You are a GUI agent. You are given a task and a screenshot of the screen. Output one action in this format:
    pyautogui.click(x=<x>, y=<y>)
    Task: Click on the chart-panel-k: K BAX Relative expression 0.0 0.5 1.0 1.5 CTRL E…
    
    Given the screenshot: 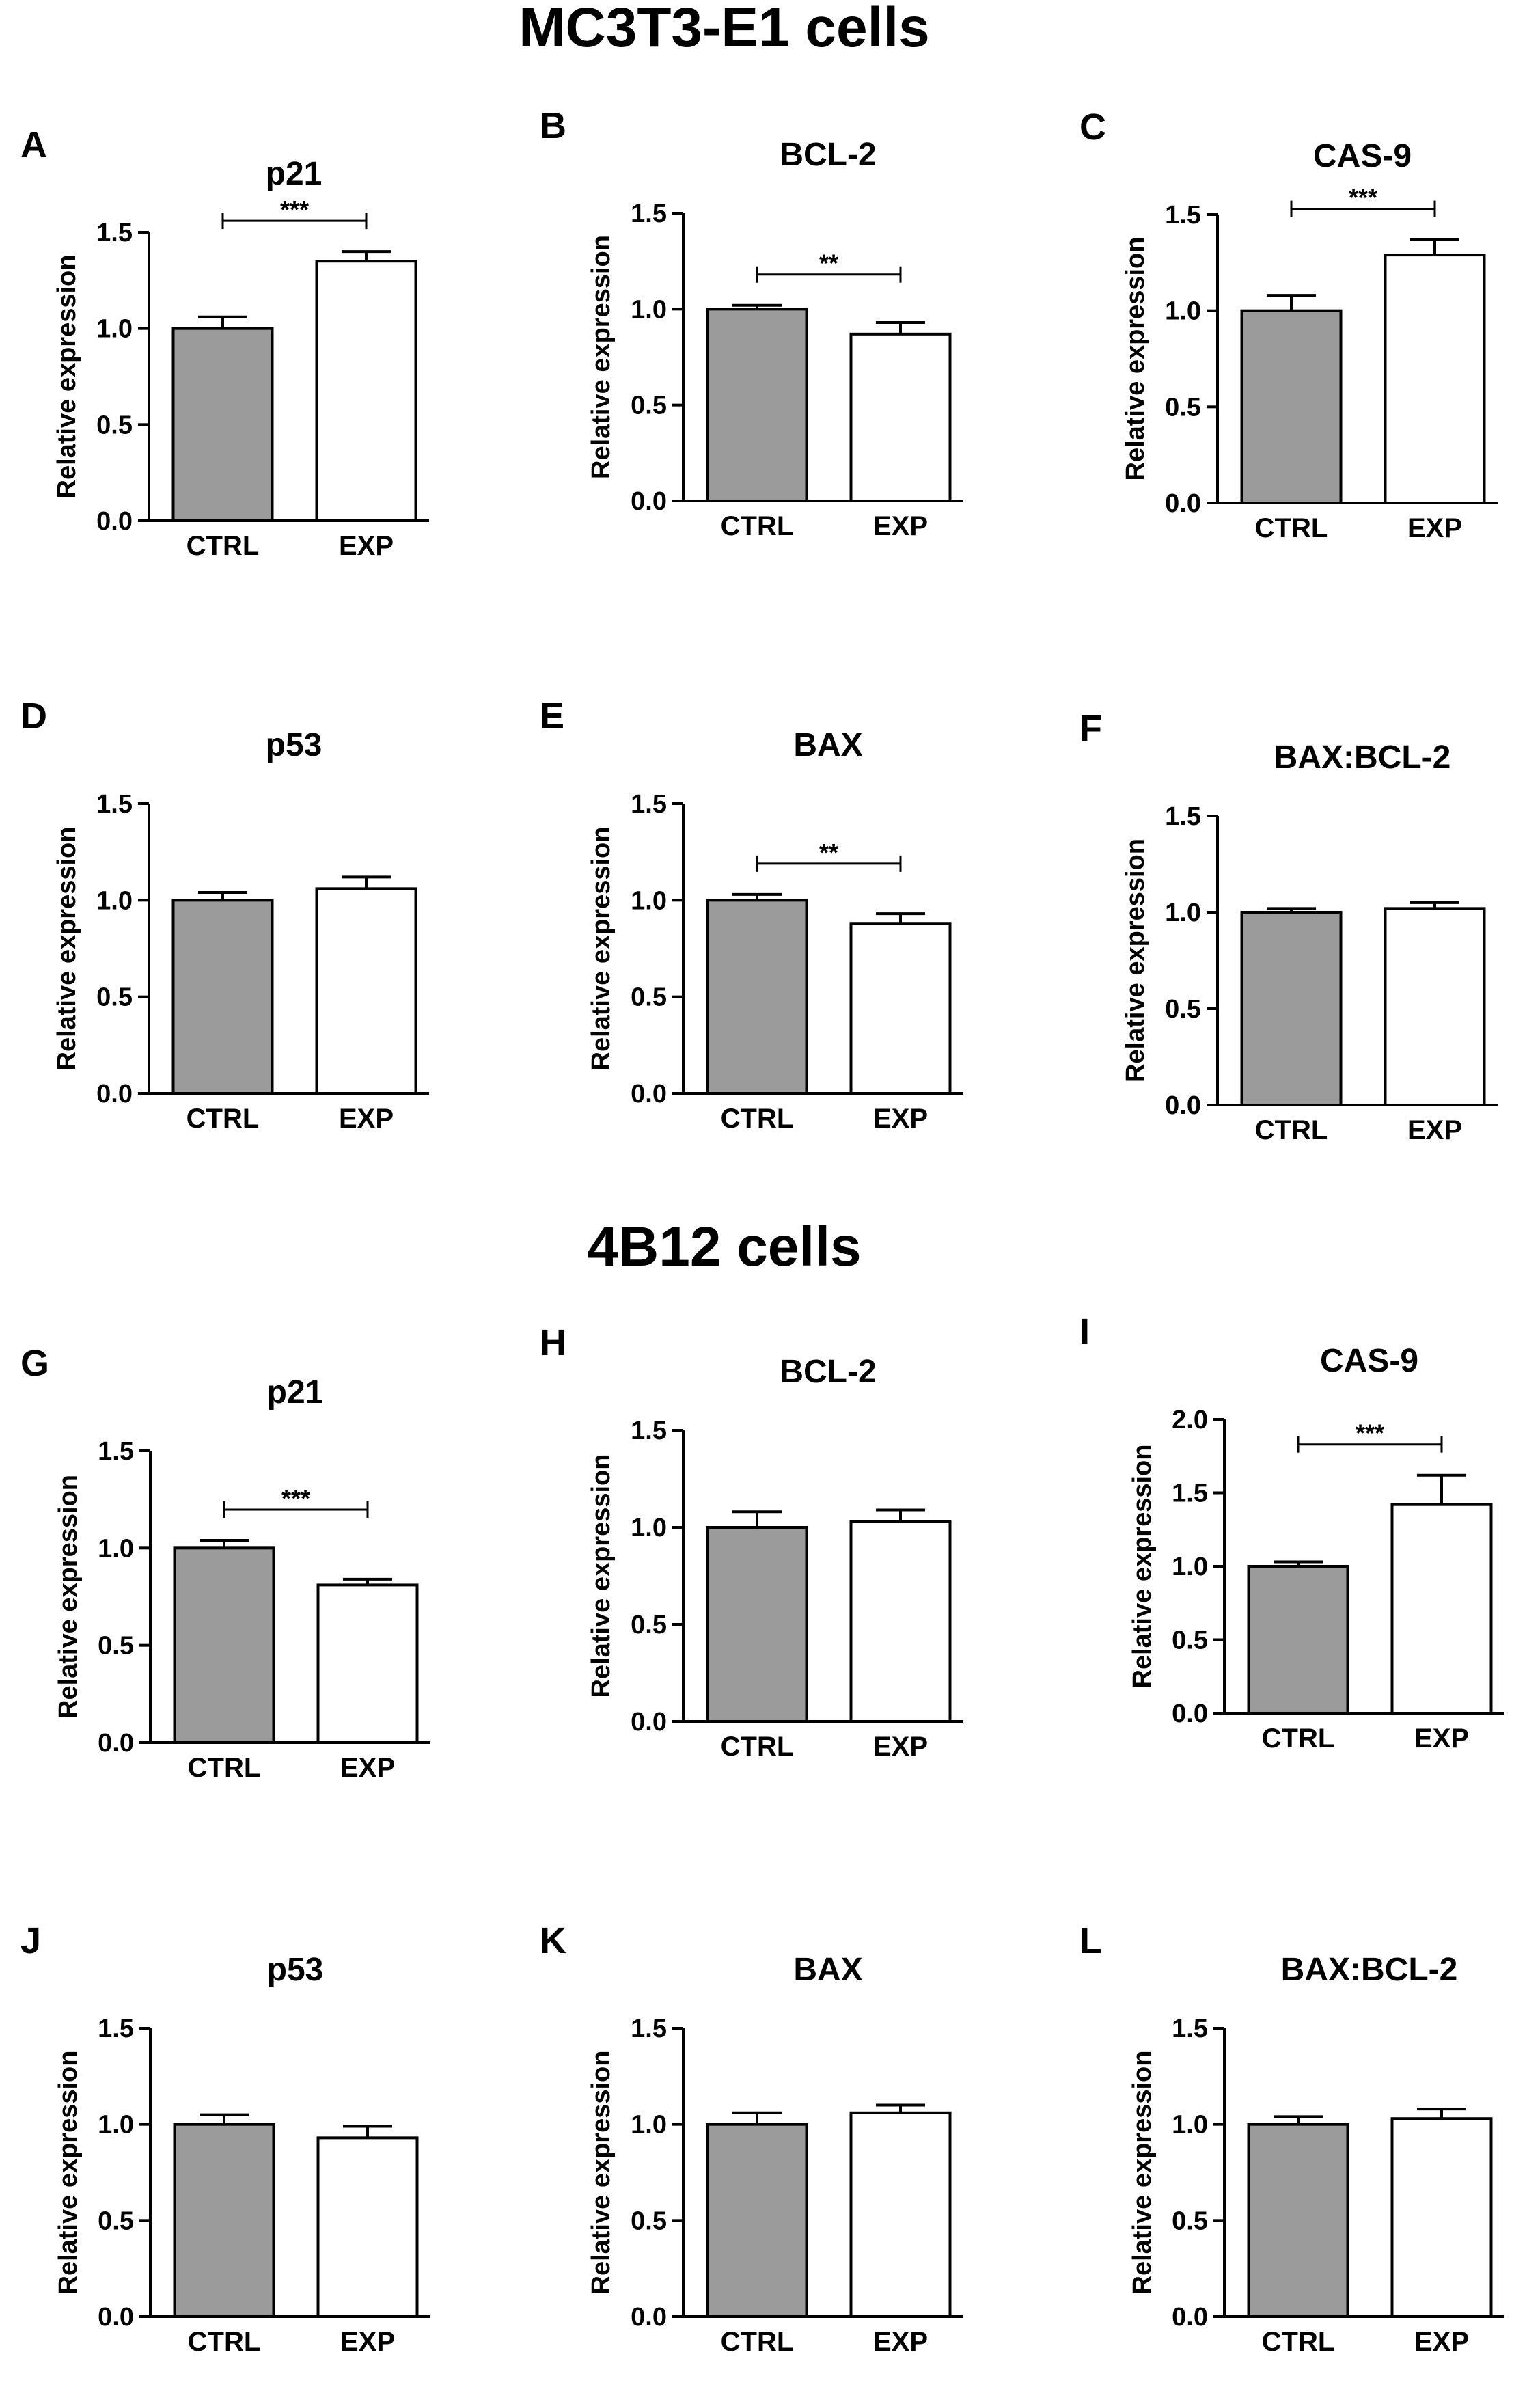 What is the action you would take?
    pyautogui.click(x=751, y=2138)
    